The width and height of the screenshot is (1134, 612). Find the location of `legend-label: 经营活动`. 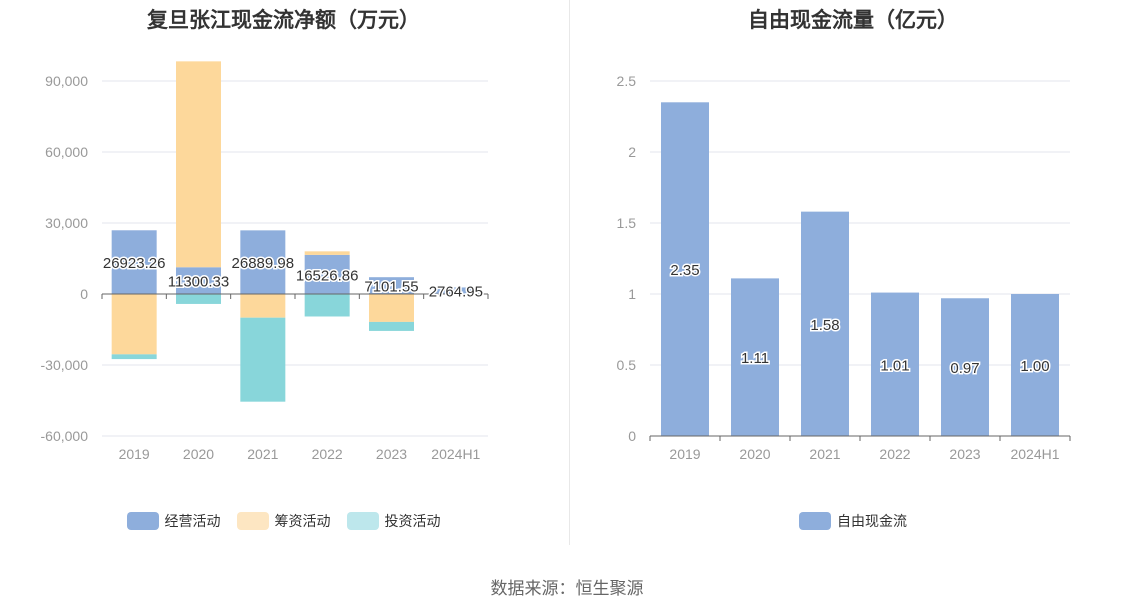

legend-label: 经营活动 is located at coordinates (192, 521).